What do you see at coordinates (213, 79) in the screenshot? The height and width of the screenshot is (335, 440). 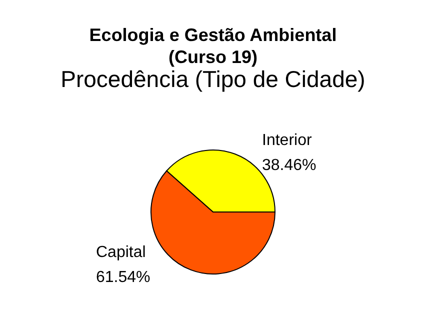 I see `chart-subtitle: Procedência (Tipo de Cidade)` at bounding box center [213, 79].